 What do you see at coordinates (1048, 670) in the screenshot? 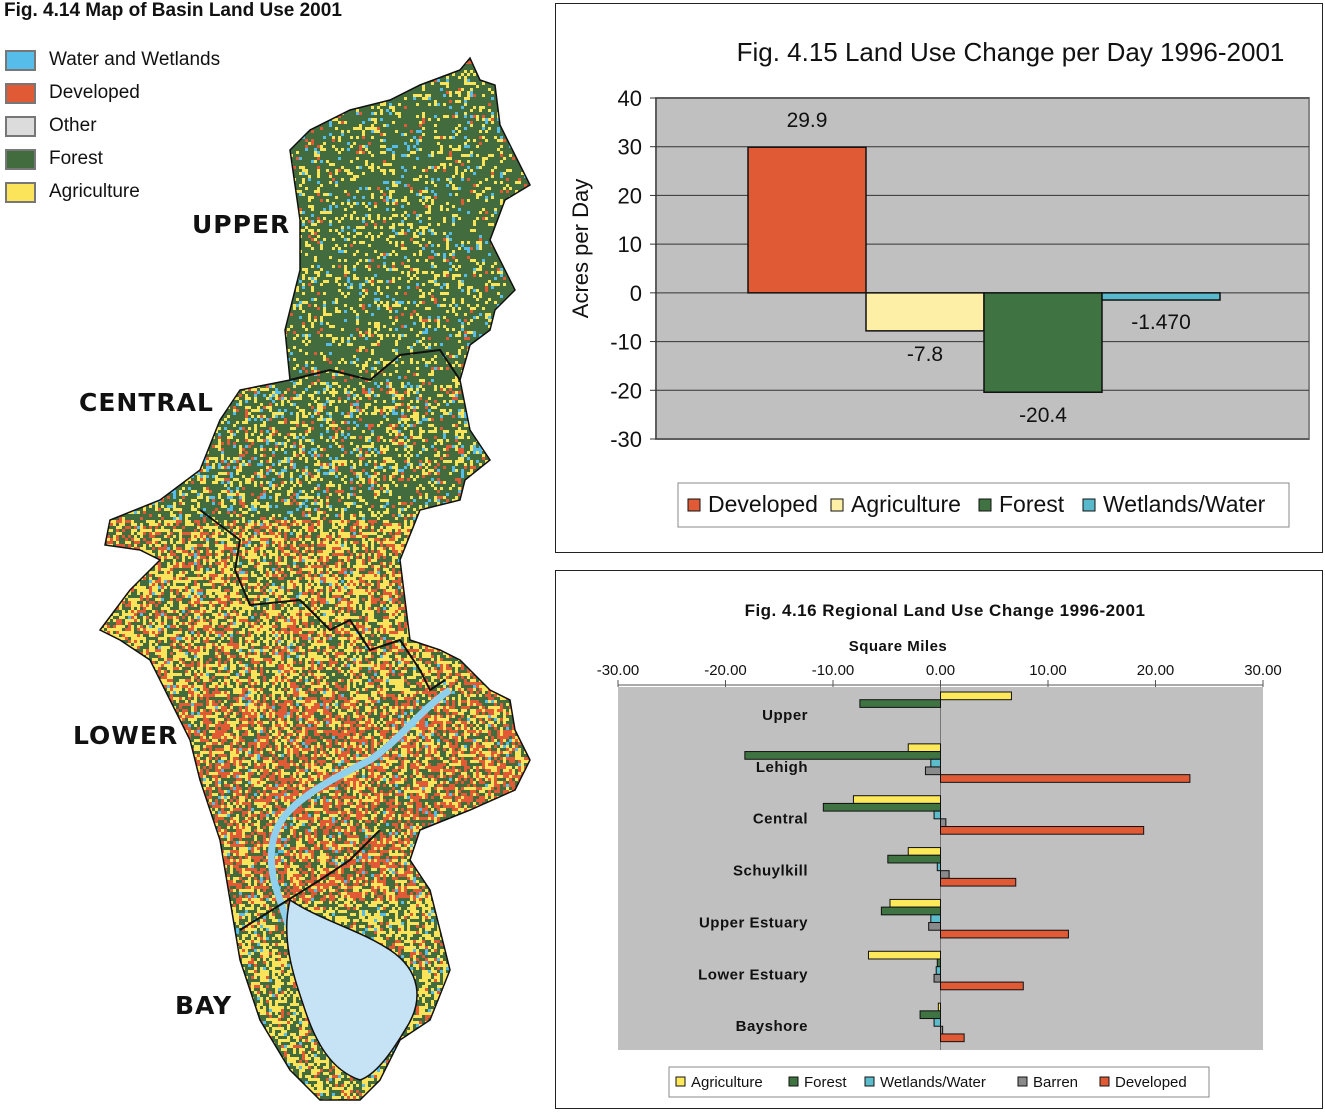
I see `x-tick-label: 10.00` at bounding box center [1048, 670].